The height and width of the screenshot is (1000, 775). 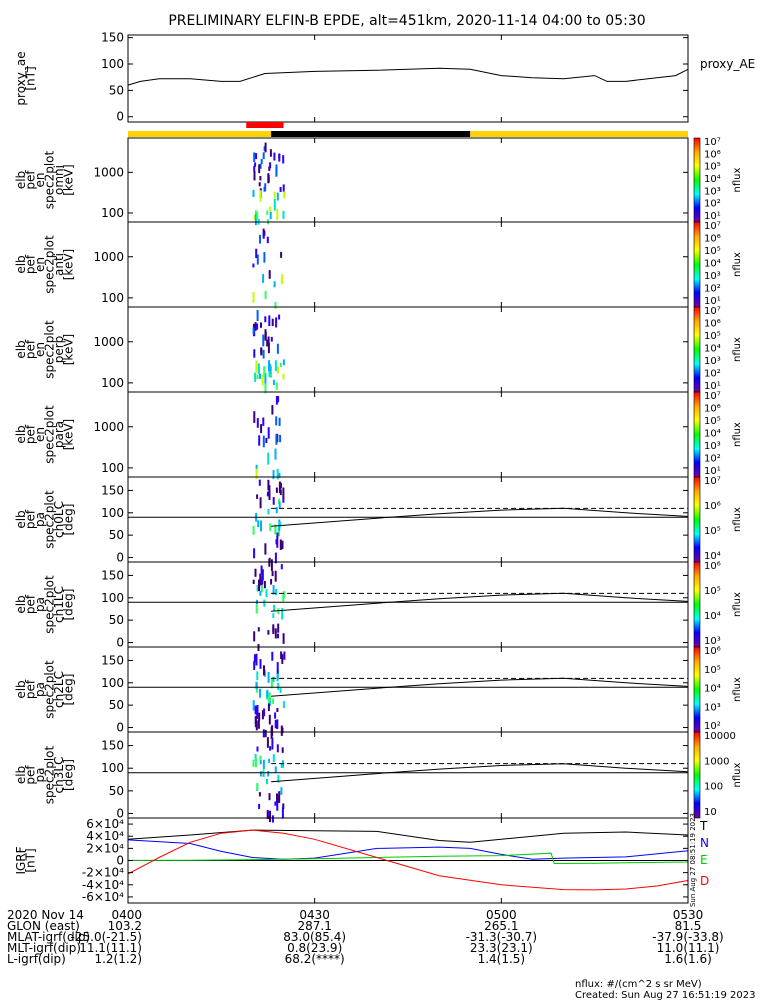 What do you see at coordinates (59, 350) in the screenshot?
I see `y-axis-label-line: perp` at bounding box center [59, 350].